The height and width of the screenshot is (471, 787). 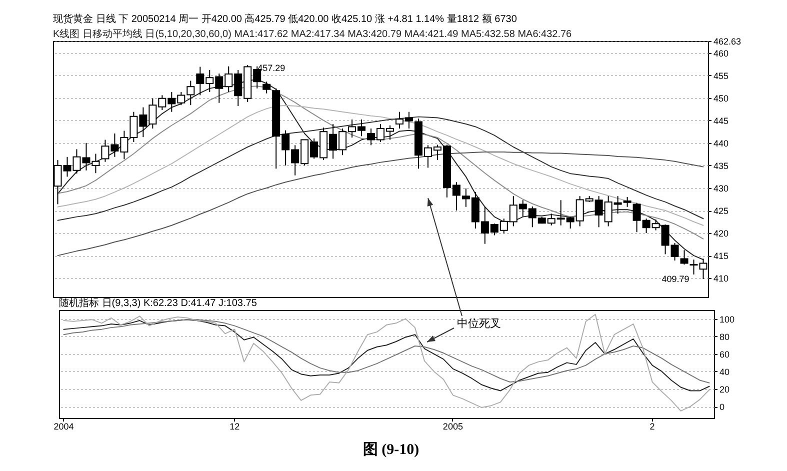 What do you see at coordinates (721, 143) in the screenshot?
I see `y-tick-label: 440` at bounding box center [721, 143].